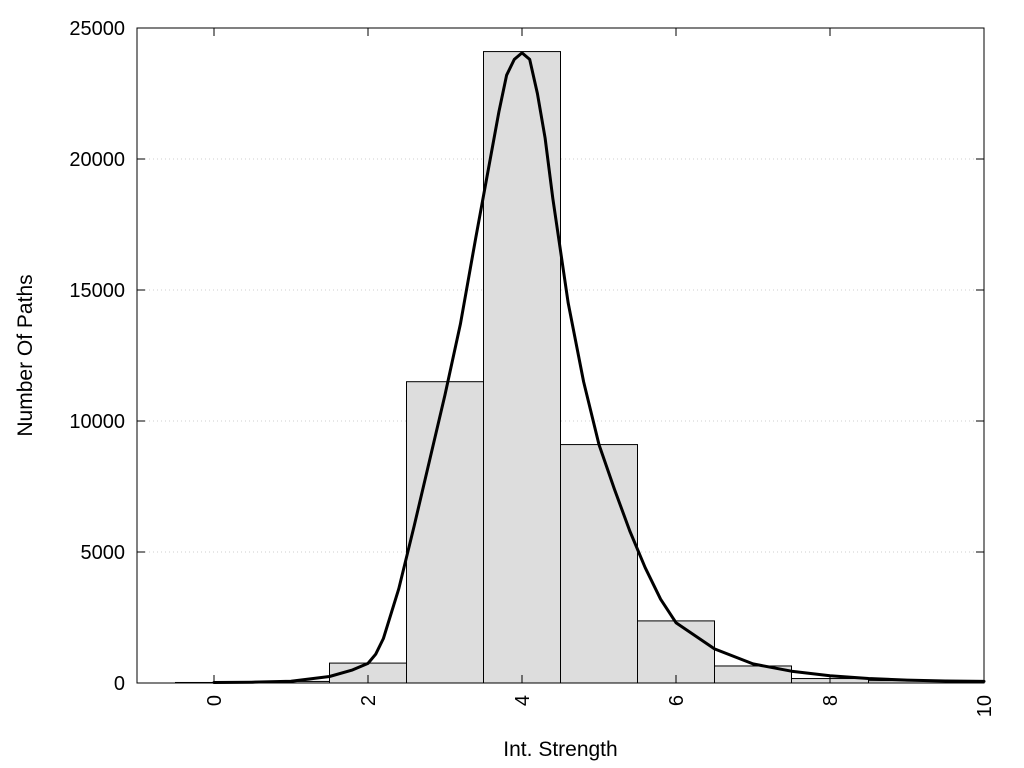  I want to click on x-tick-label: 0, so click(215, 700).